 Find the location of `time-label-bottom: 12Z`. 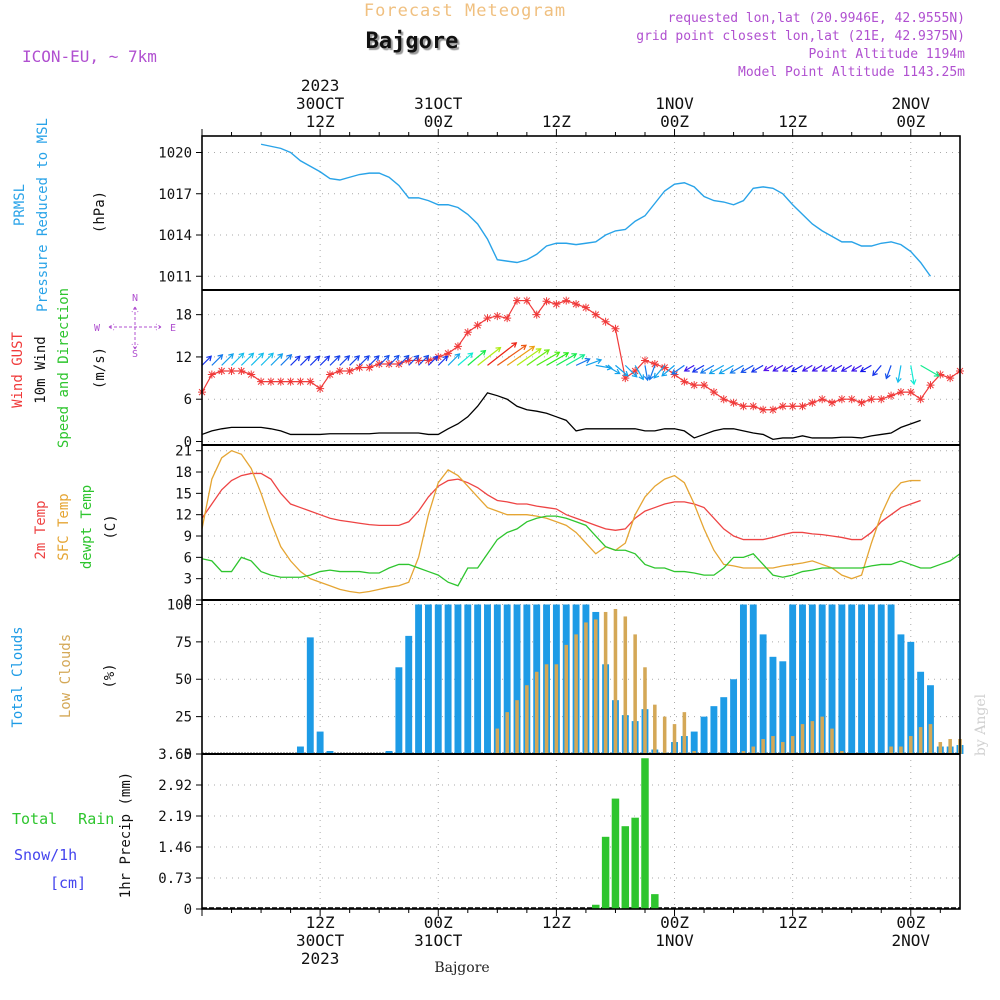

time-label-bottom: 12Z is located at coordinates (792, 922).